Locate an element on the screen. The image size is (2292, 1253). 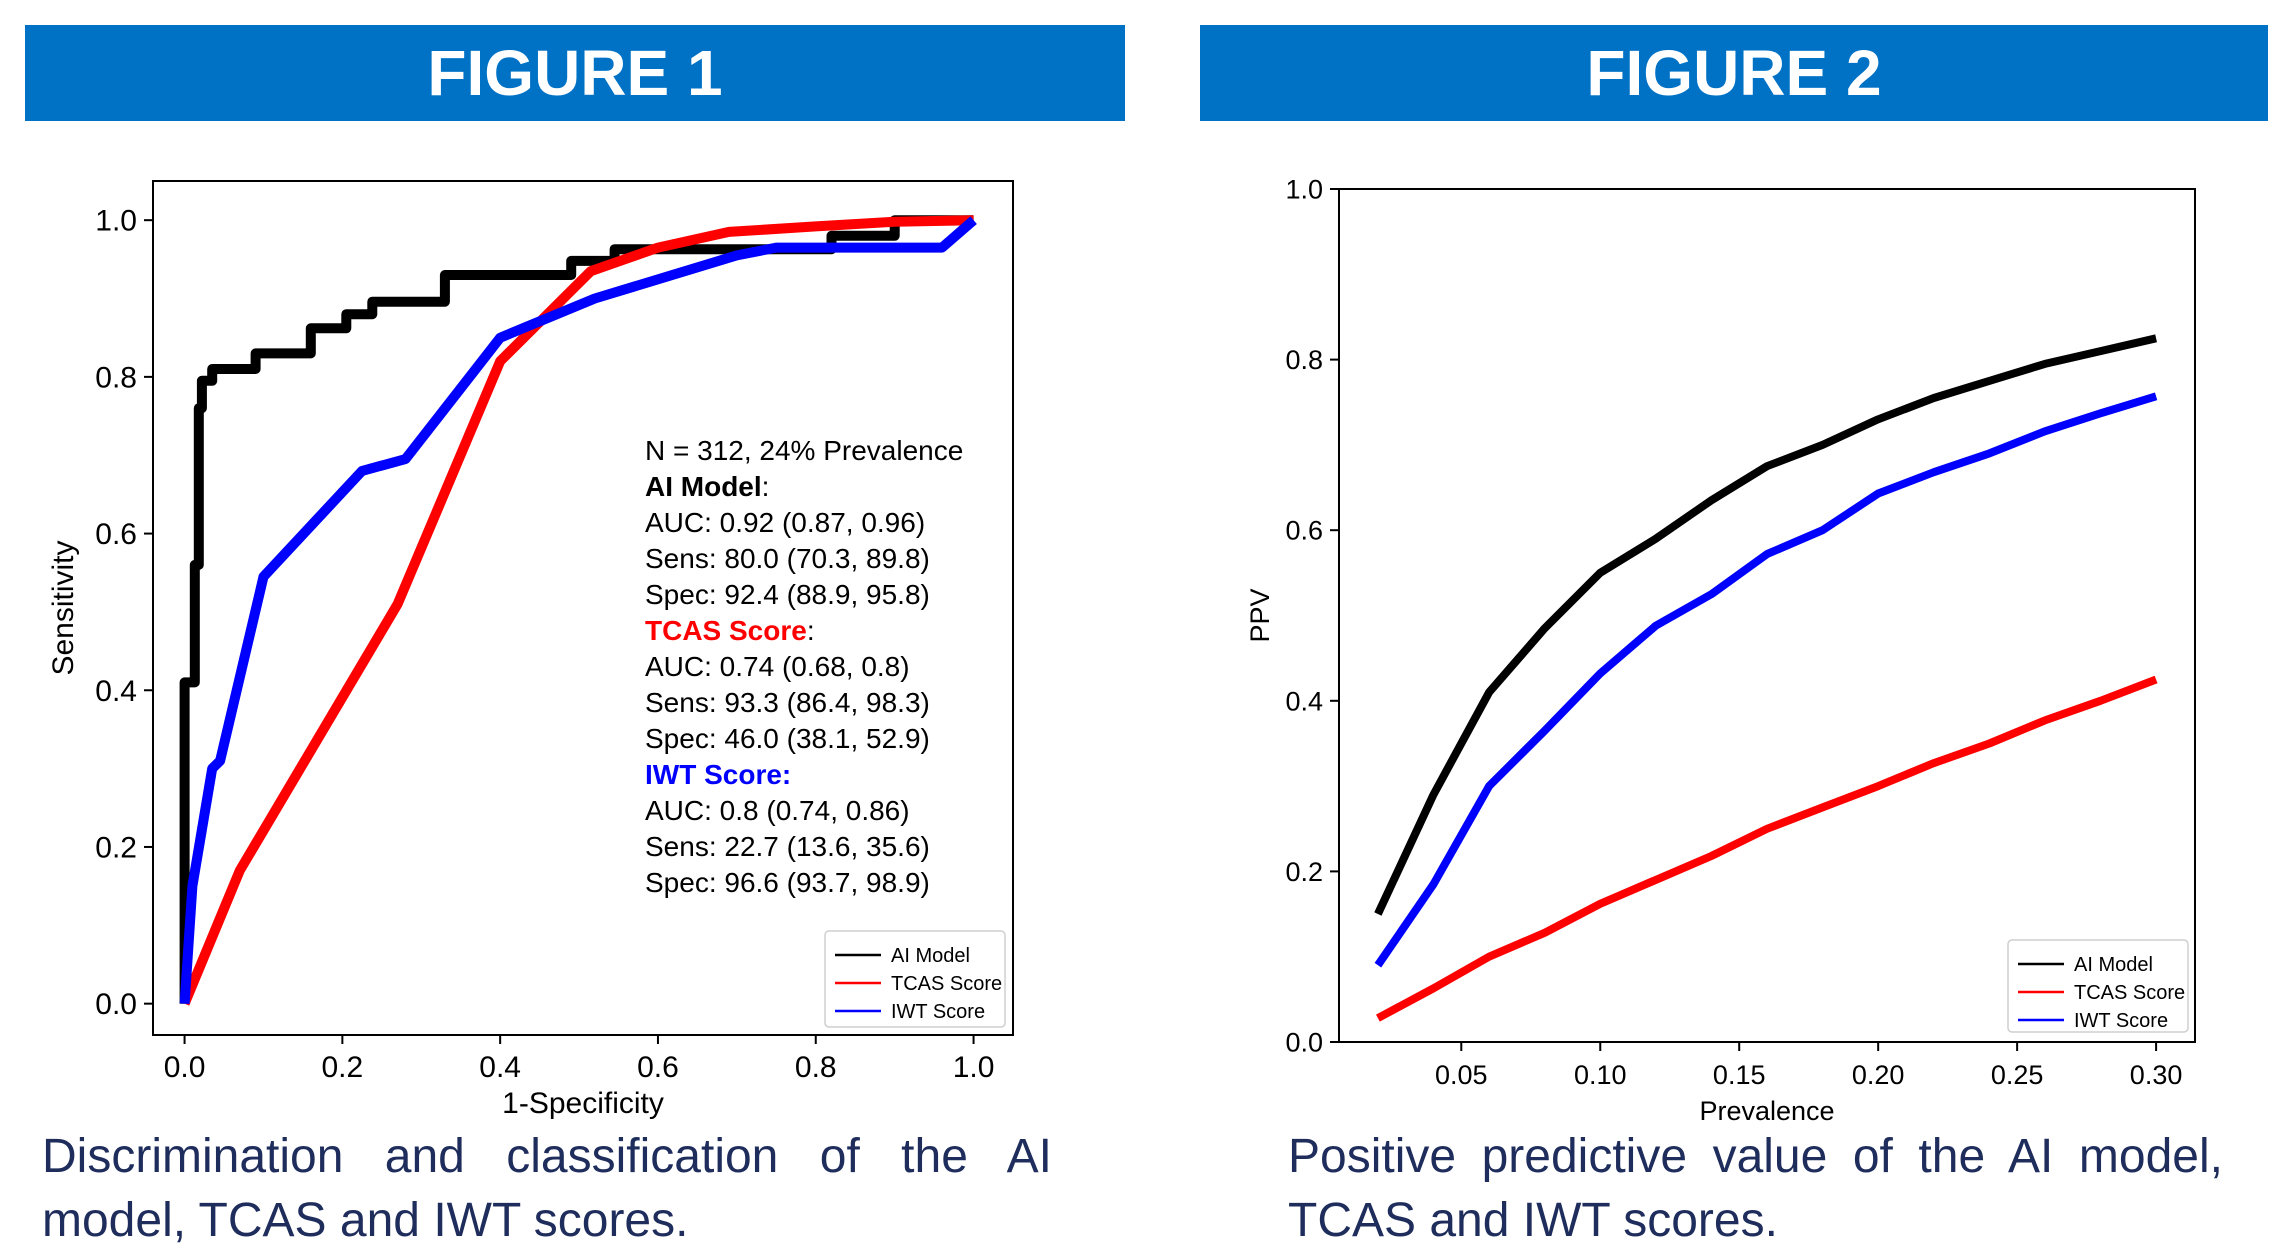
annotation-line: Spec: 46.0 (38.1, 52.9) is located at coordinates (787, 738).